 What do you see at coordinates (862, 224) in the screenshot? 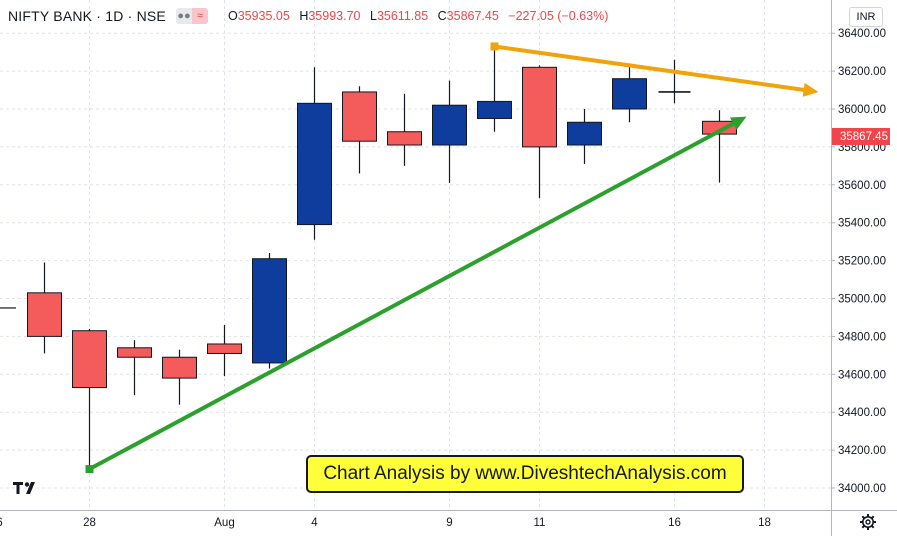
I see `price-tick-label: 35400.00` at bounding box center [862, 224].